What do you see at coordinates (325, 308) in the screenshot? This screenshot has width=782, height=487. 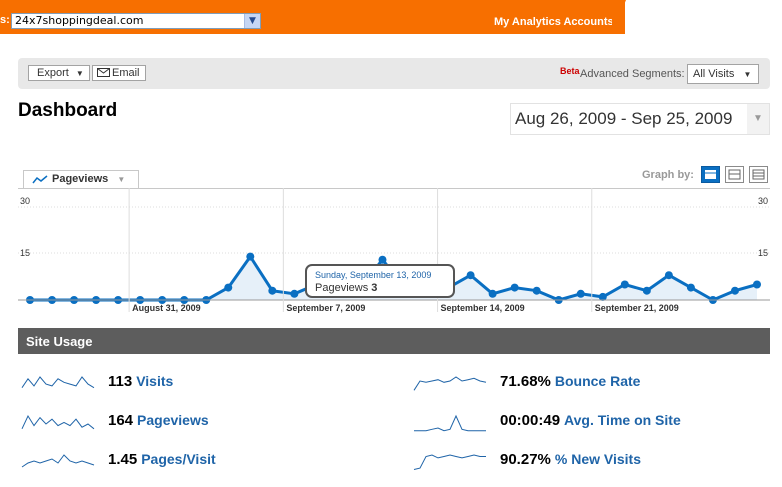 I see `x-tick-label: September 7, 2009` at bounding box center [325, 308].